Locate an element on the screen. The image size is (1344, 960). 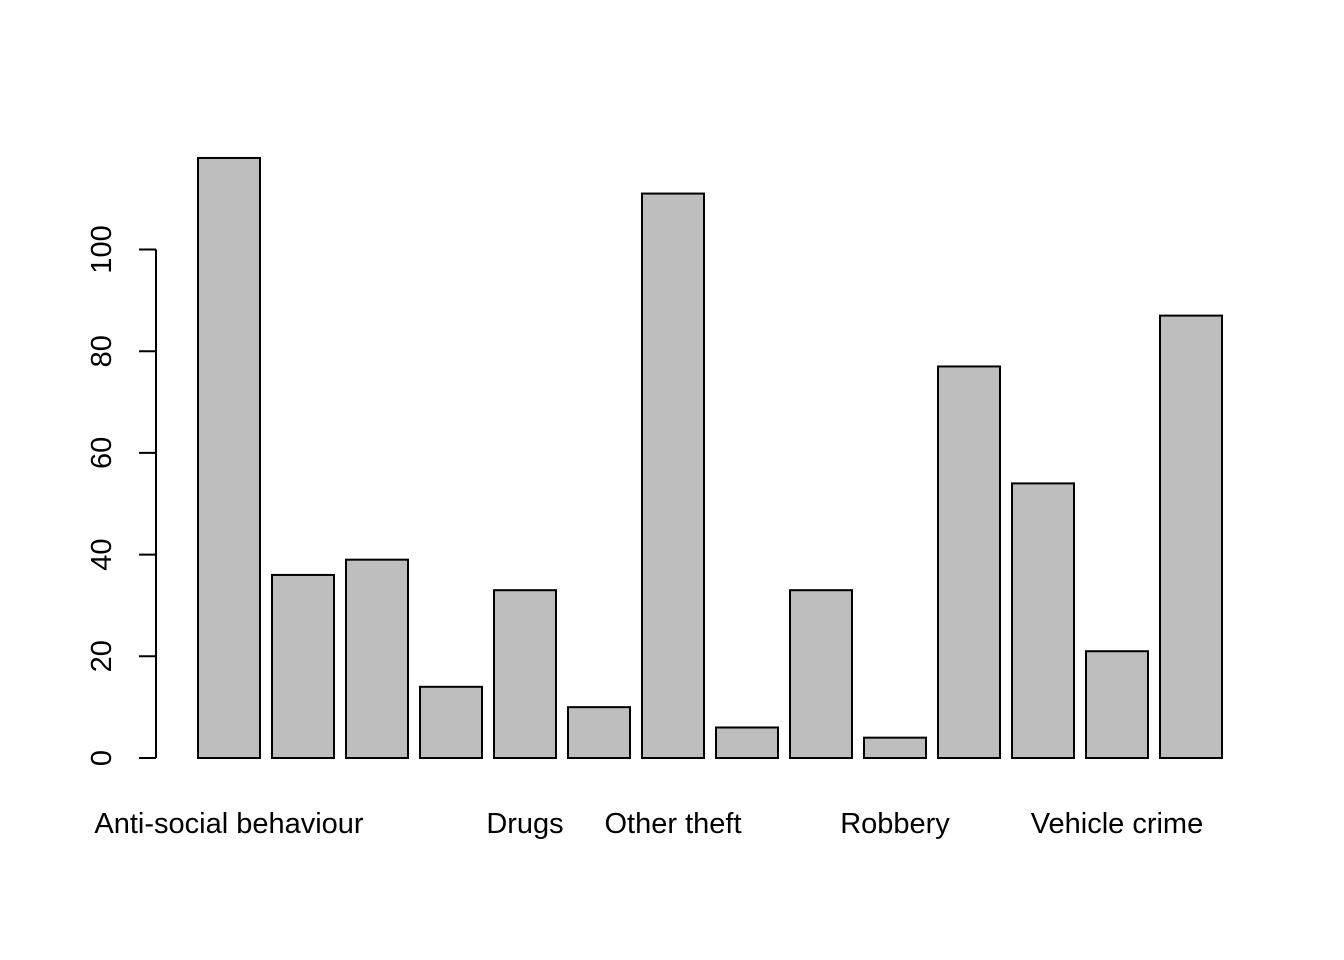
y-tick-label-5: 100 is located at coordinates (102, 249).